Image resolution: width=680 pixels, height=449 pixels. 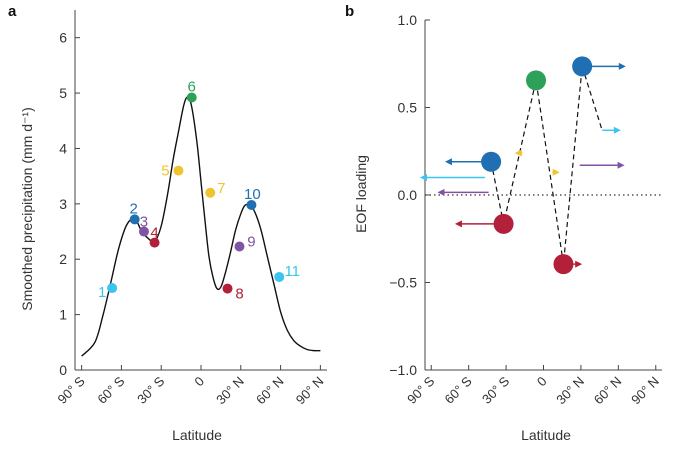 What do you see at coordinates (403, 283) in the screenshot?
I see `panel-b-y-tick-label: −0.5` at bounding box center [403, 283].